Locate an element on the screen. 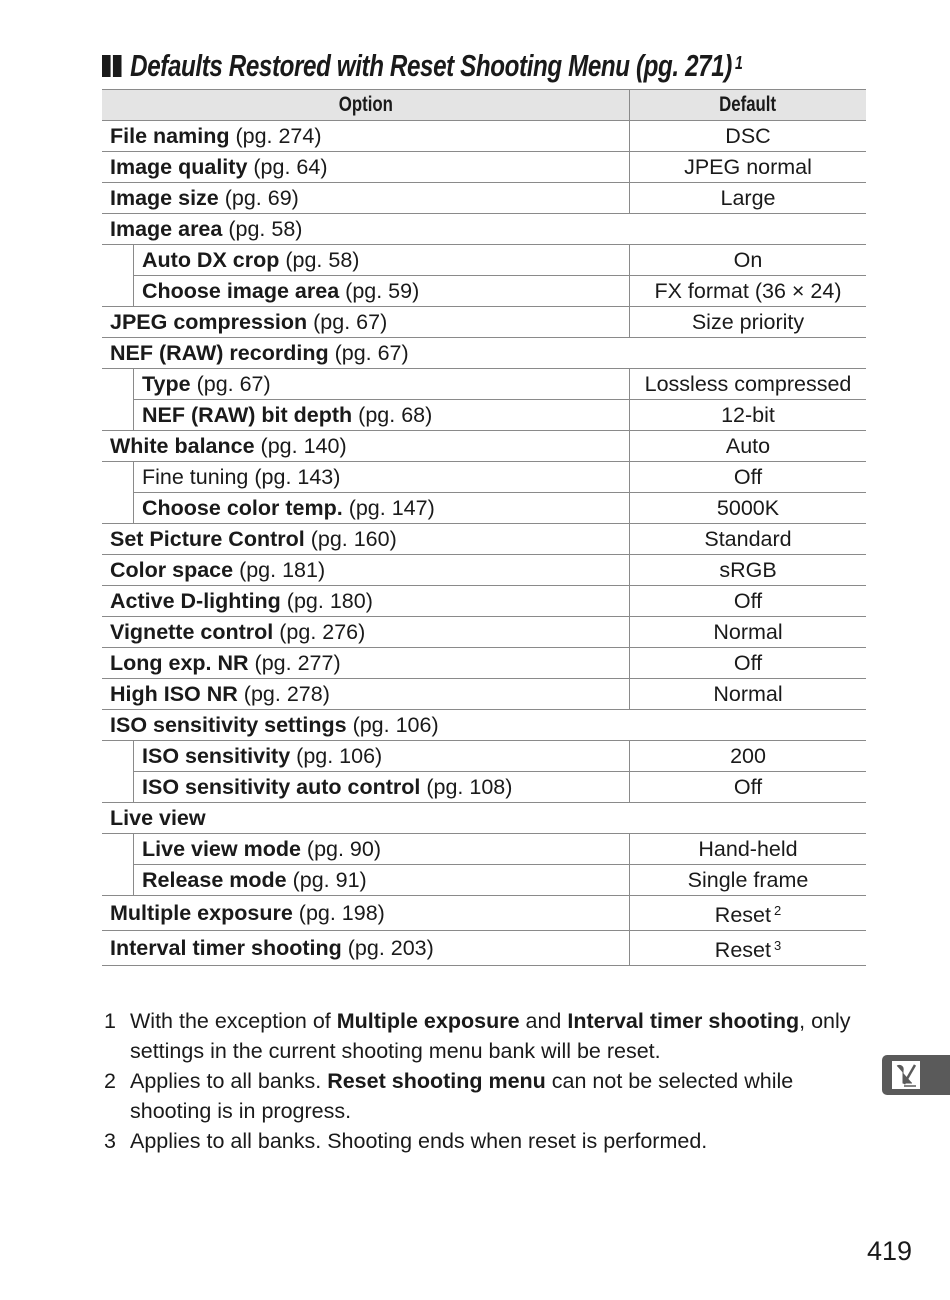 This screenshot has width=950, height=1300. page-ref: (pg. 108) is located at coordinates (469, 787).